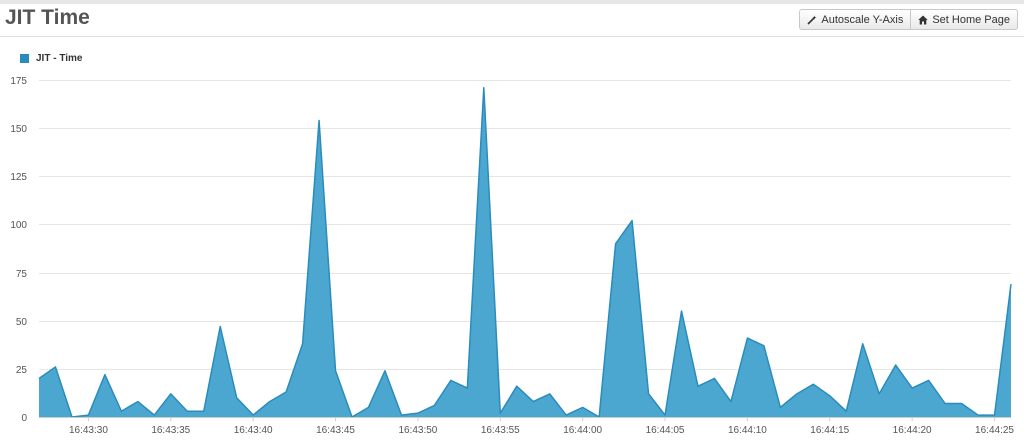  Describe the element at coordinates (862, 19) in the screenshot. I see `autoscale-label: Autoscale Y-Axis` at that location.